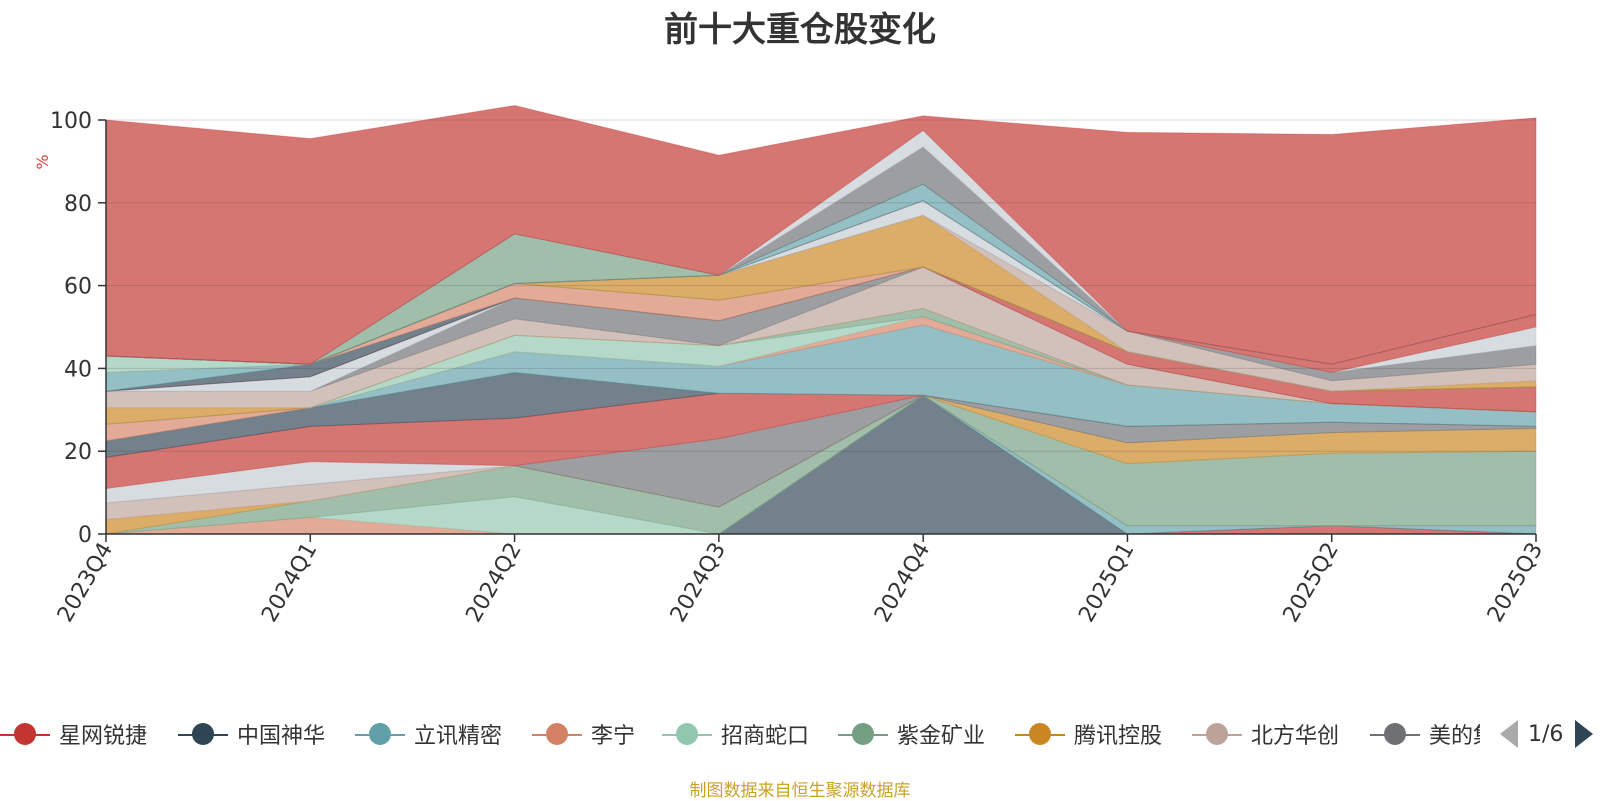 This screenshot has height=801, width=1600. I want to click on x-tick-label: 2023Q4, so click(85, 583).